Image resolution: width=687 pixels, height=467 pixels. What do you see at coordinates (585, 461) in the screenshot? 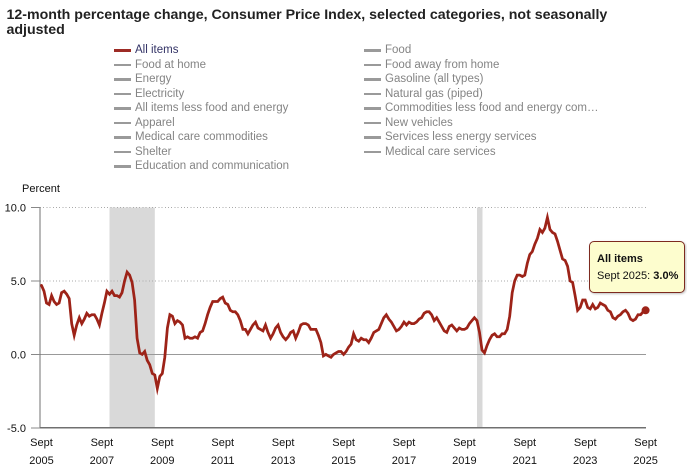
I see `svg-text: 2023` at bounding box center [585, 461].